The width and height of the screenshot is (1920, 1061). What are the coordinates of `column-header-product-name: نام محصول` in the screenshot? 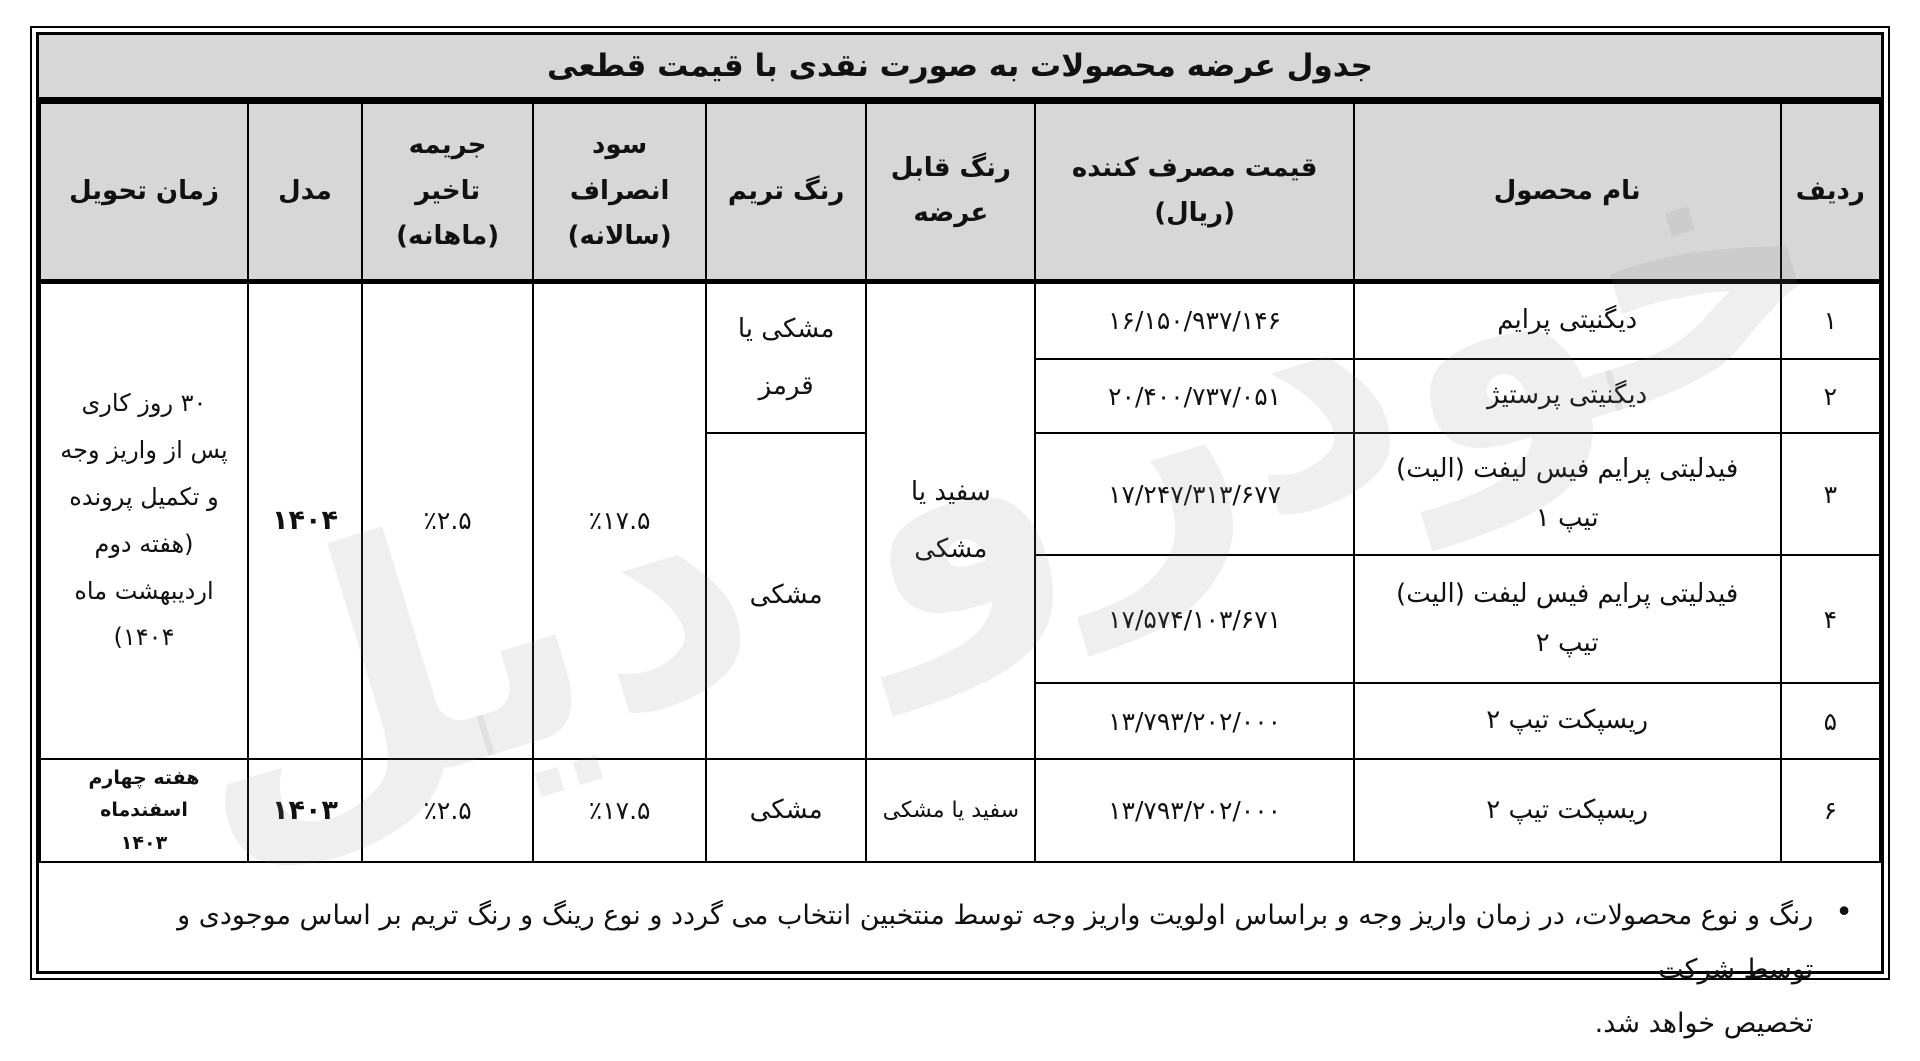 It's located at (1567, 193).